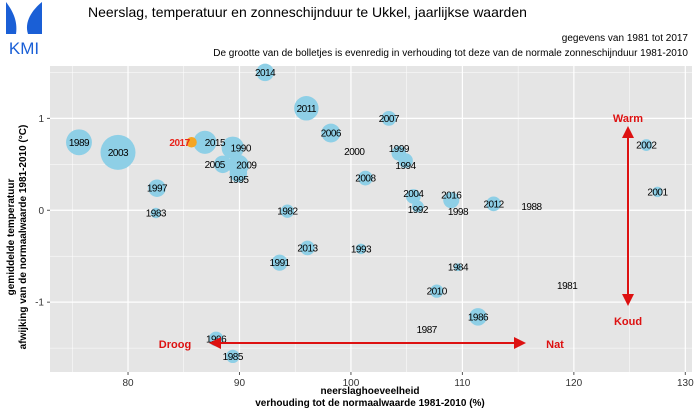 Image resolution: width=700 pixels, height=420 pixels. Describe the element at coordinates (427, 330) in the screenshot. I see `year-label-1987: 1987` at that location.